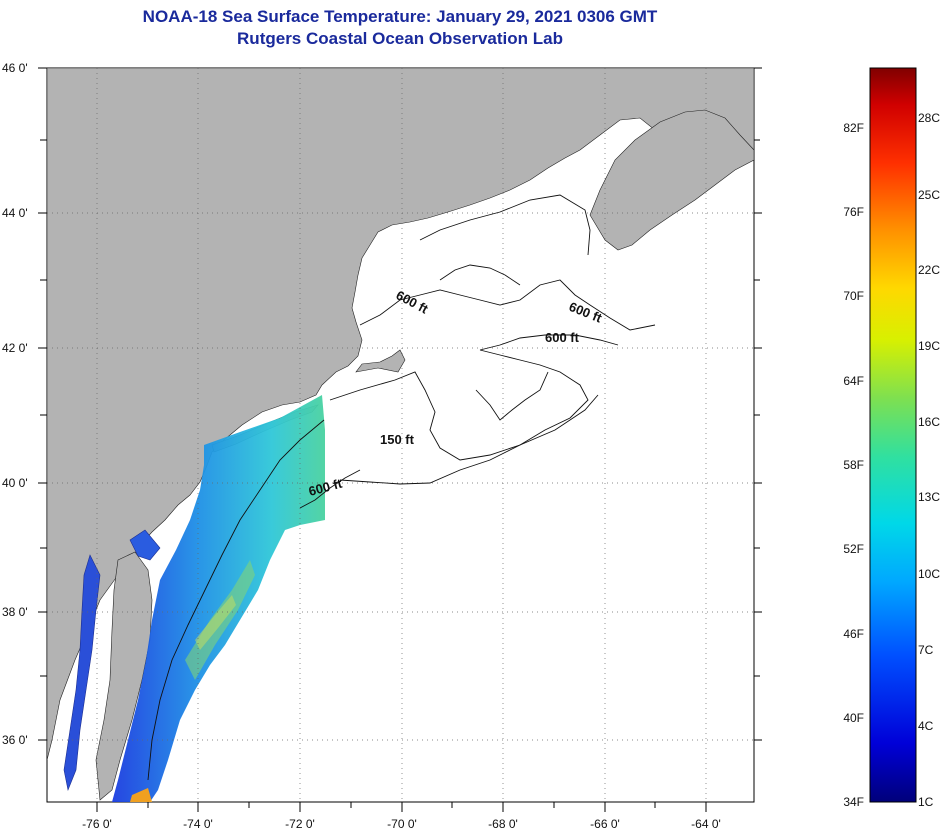 The image size is (944, 832). I want to click on legend-f-52: 52F, so click(853, 549).